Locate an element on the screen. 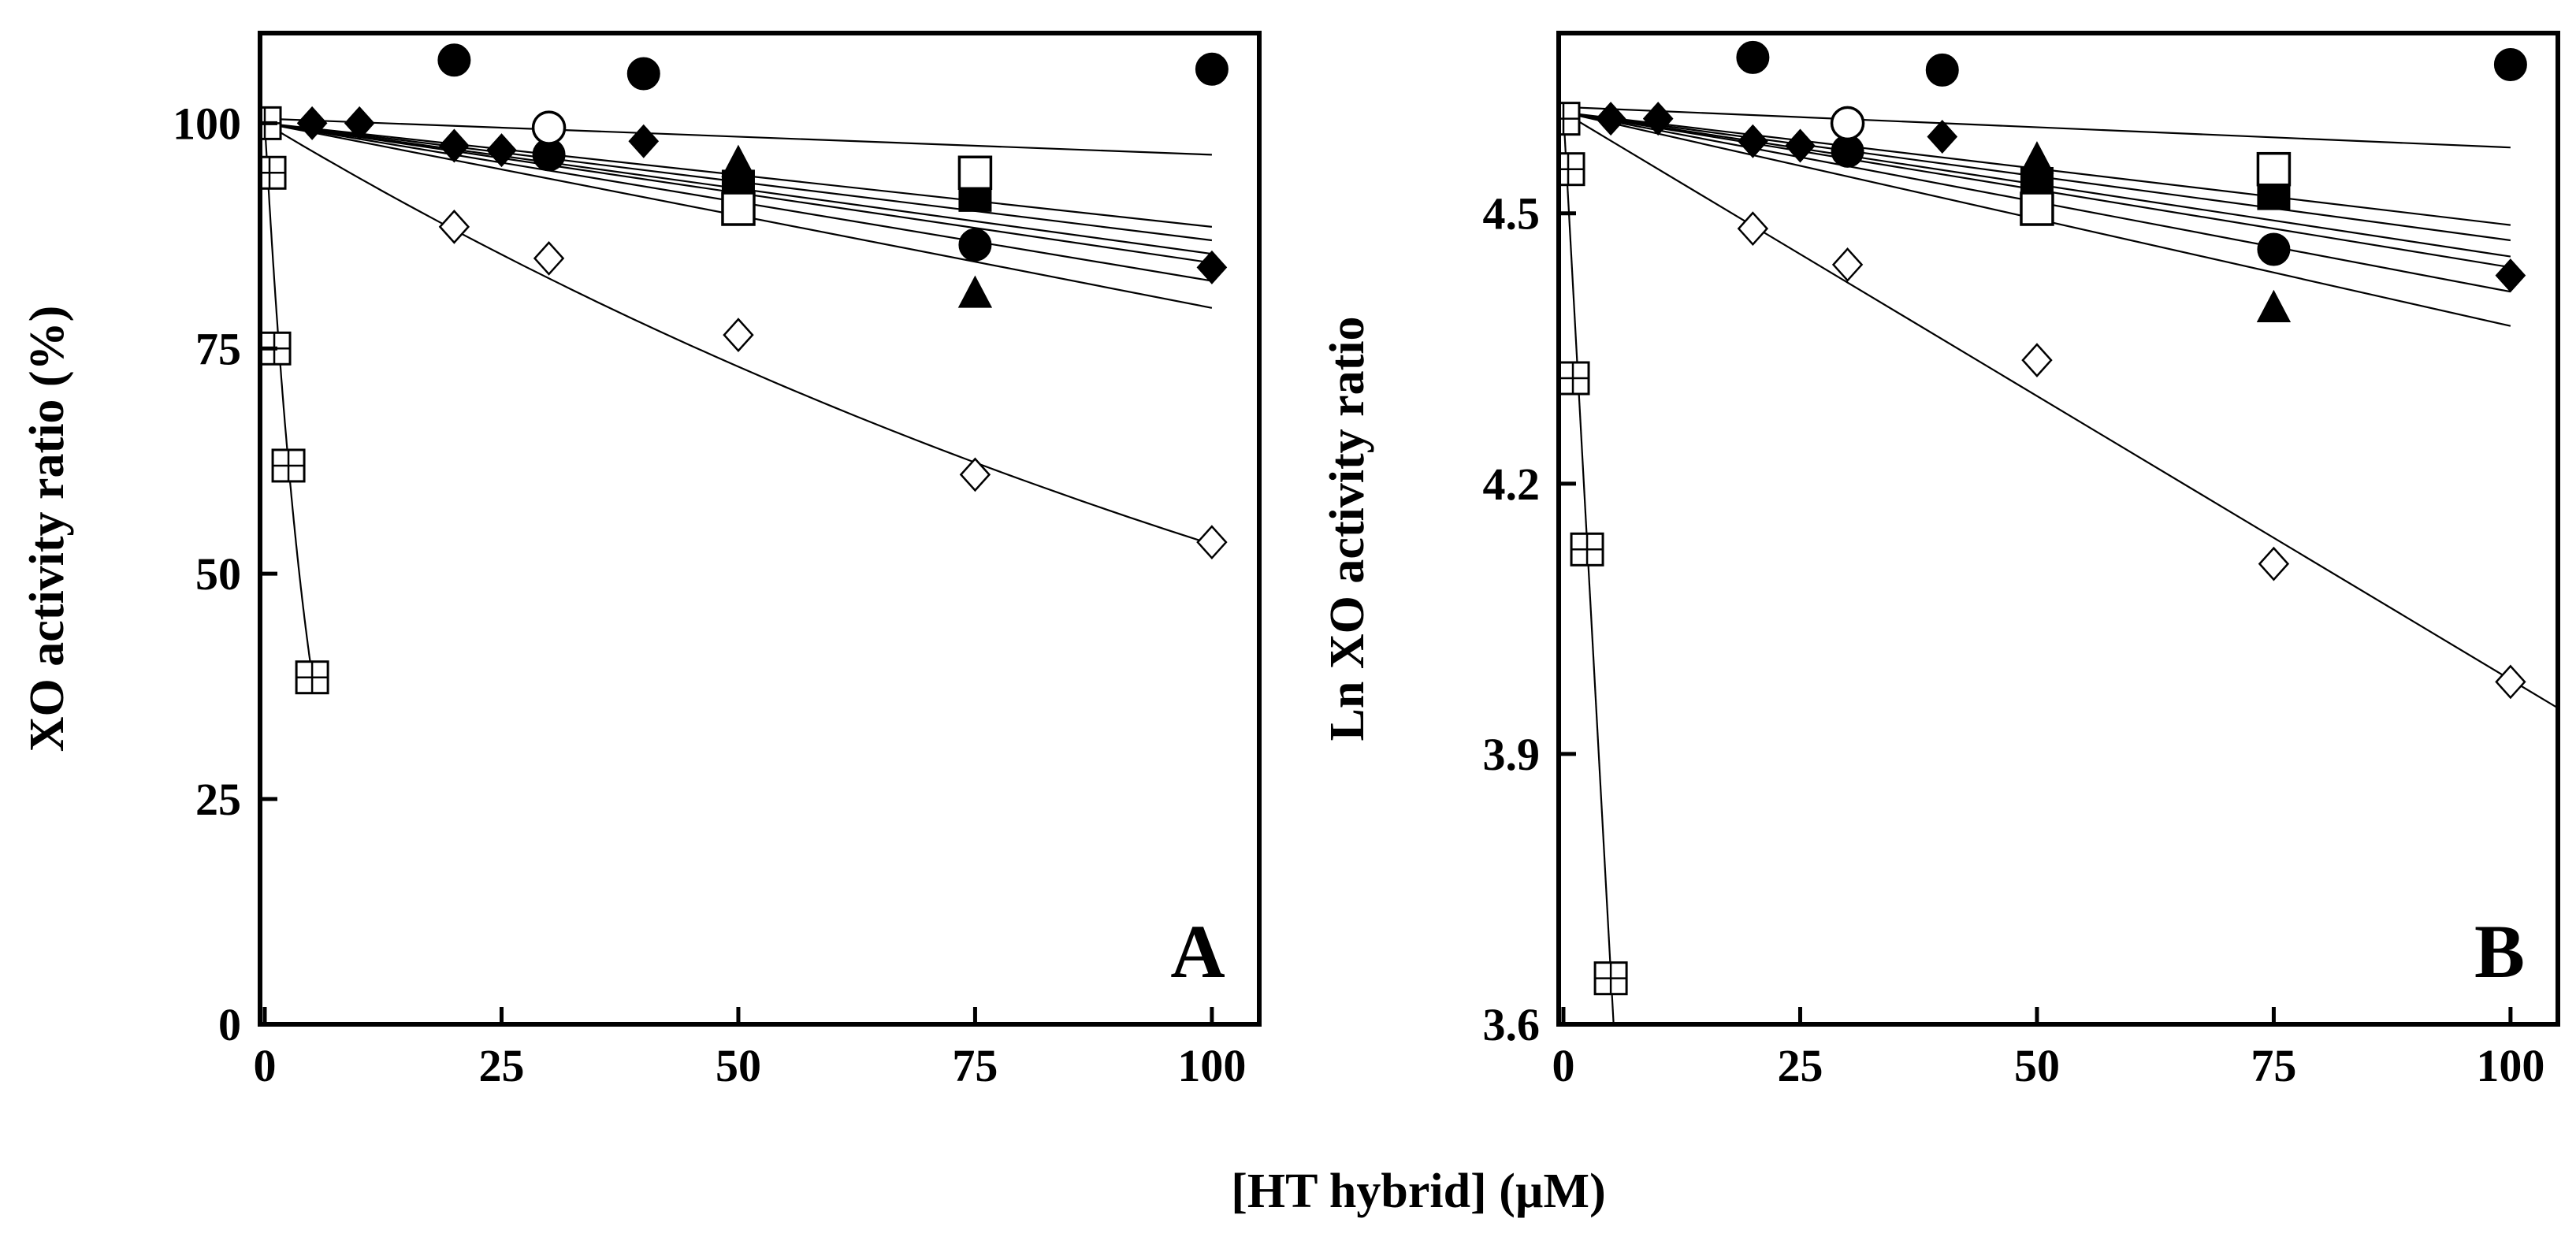 The height and width of the screenshot is (1252, 2576). panel-b-point-filled-triangle is located at coordinates (2274, 305).